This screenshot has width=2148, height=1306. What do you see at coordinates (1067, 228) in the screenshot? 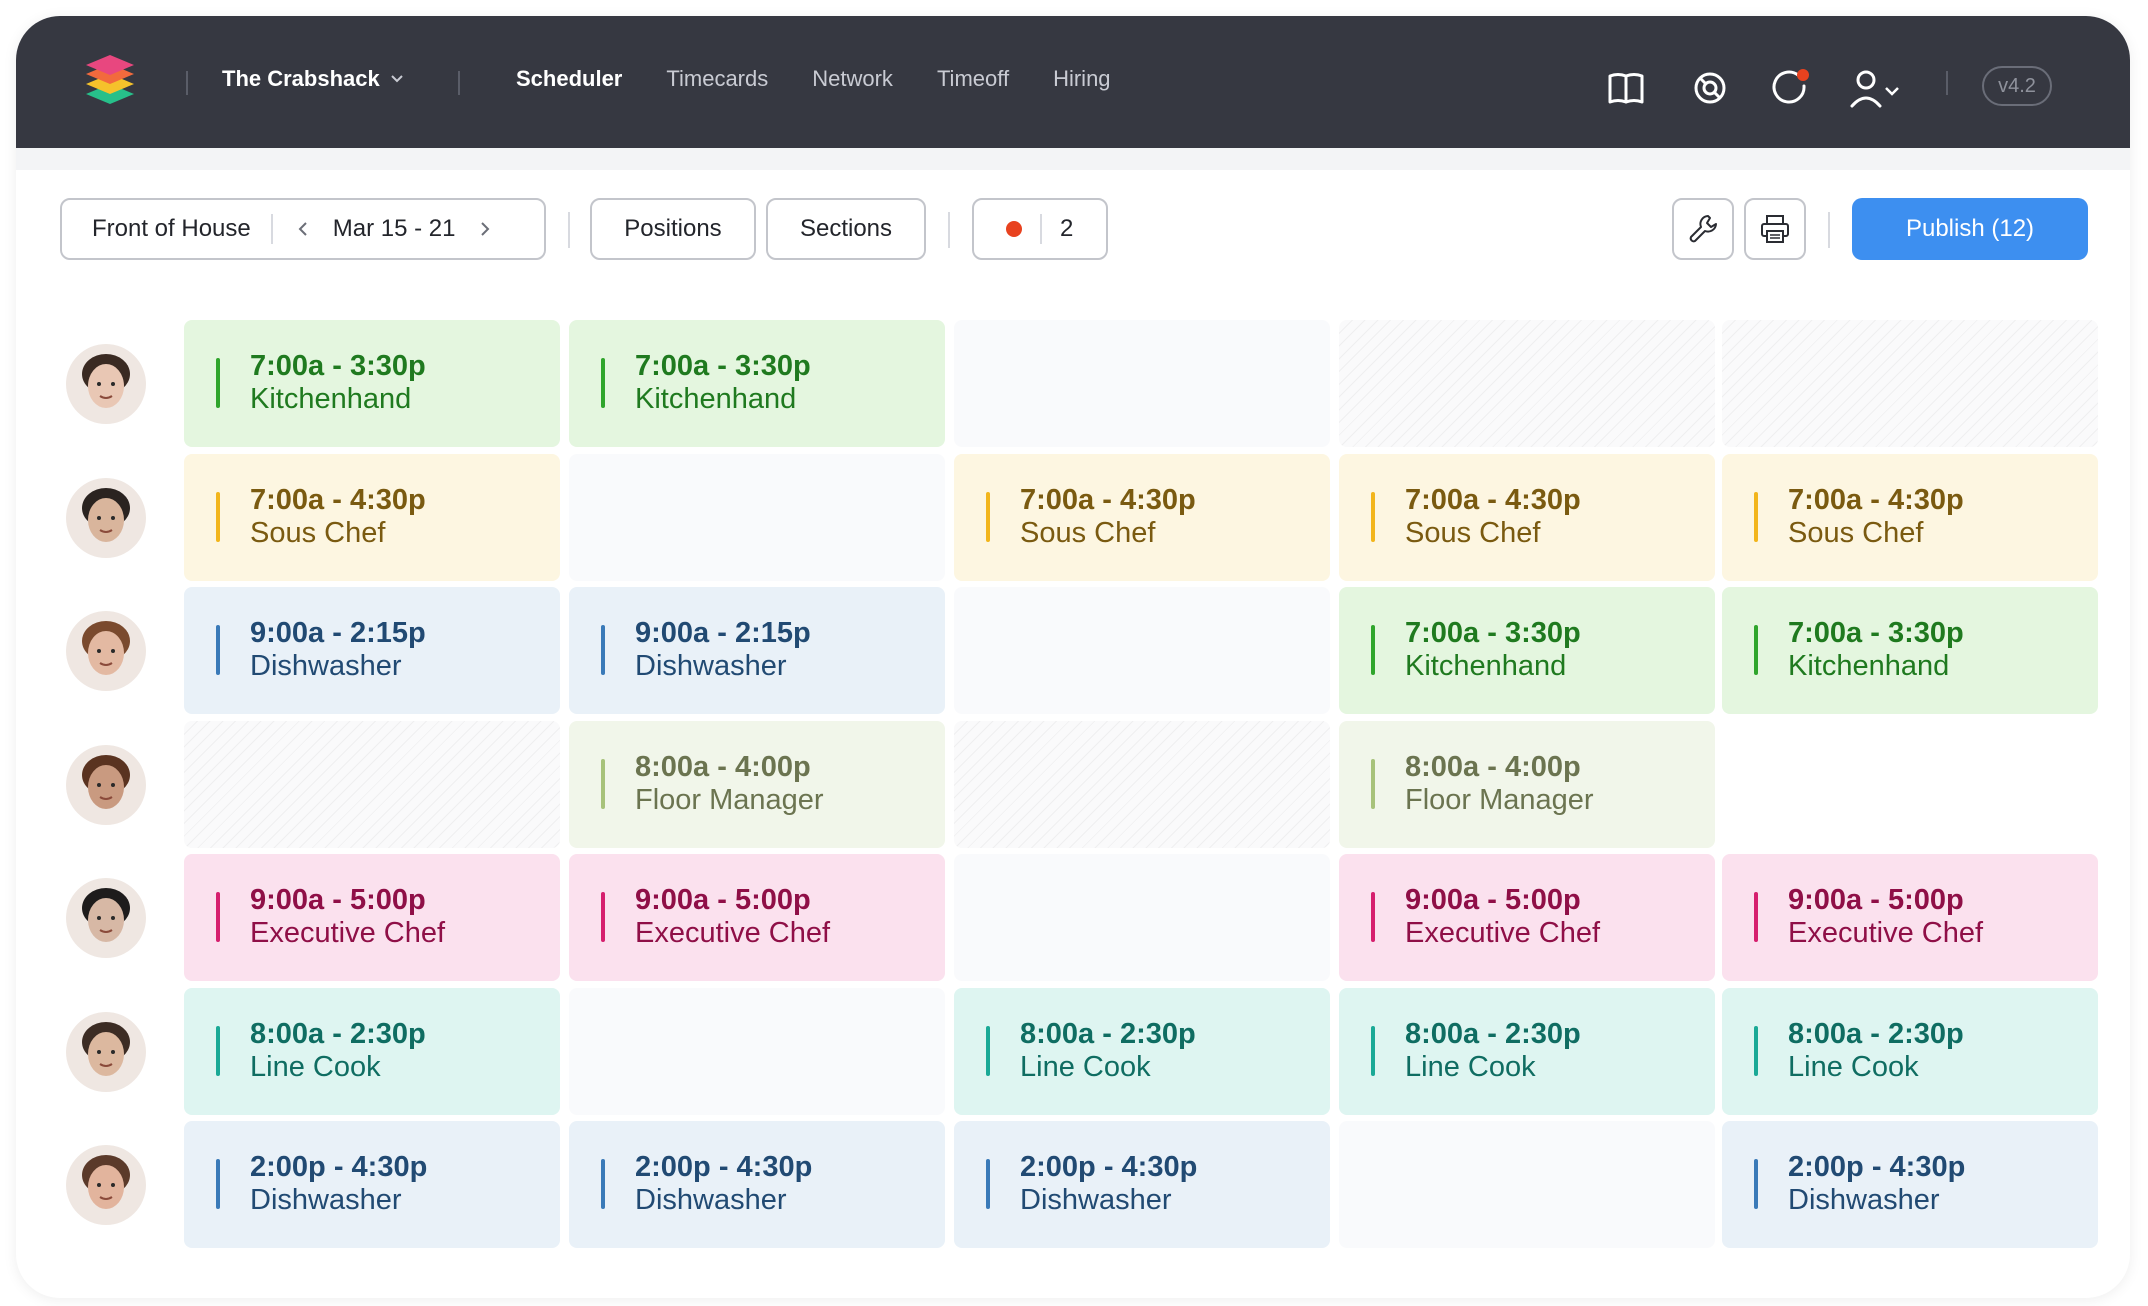
I see `alert-count: 2` at bounding box center [1067, 228].